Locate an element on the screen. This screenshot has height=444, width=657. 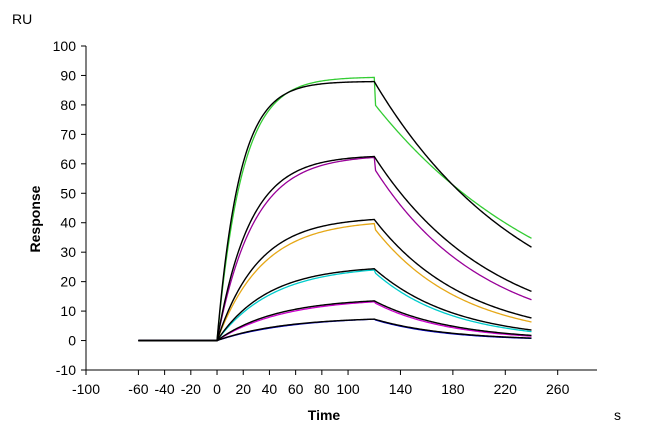
y-tick-label: 60 is located at coordinates (68, 164).